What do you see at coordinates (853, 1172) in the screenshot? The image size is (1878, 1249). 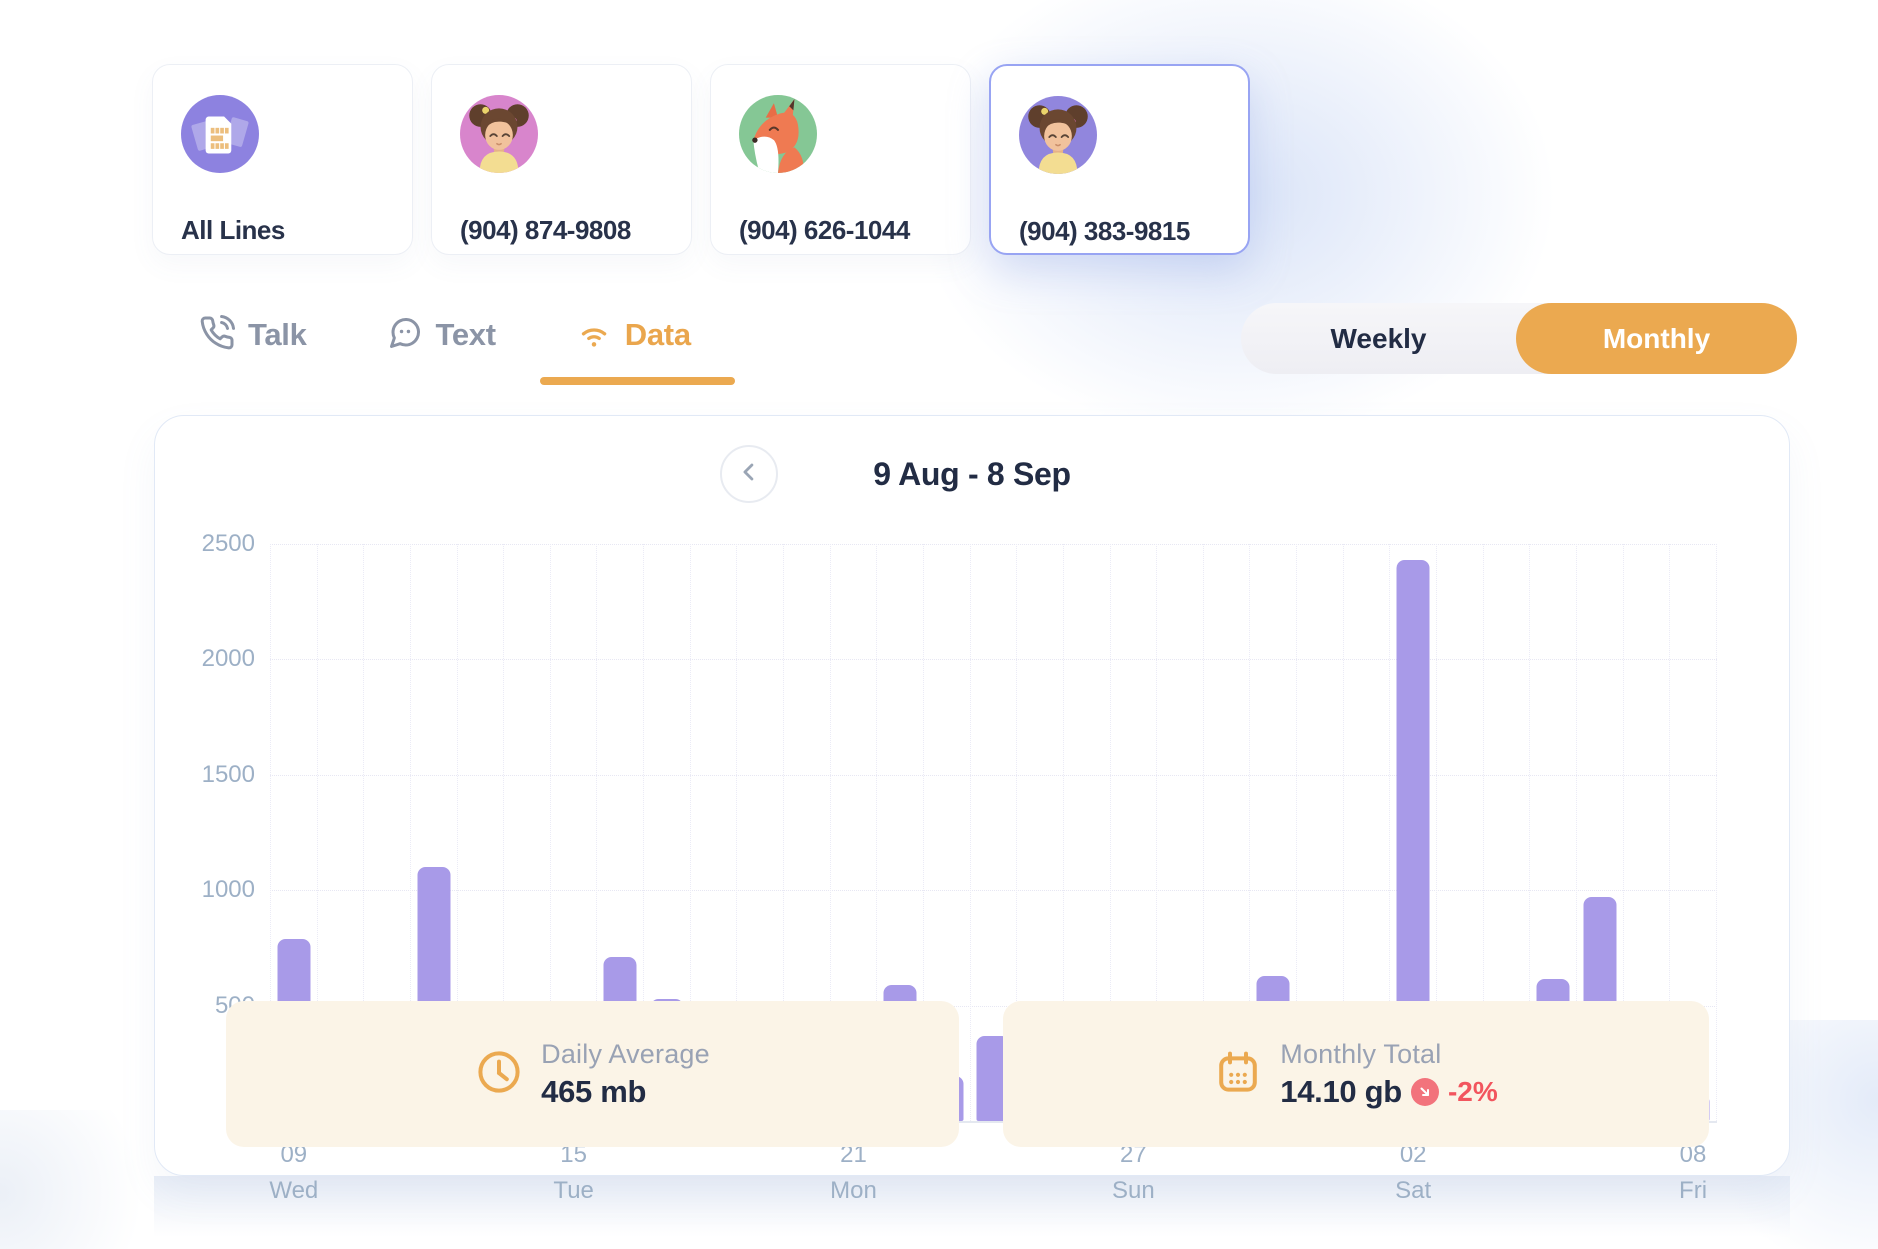 I see `x-axis-tick-label: 21 Mon` at bounding box center [853, 1172].